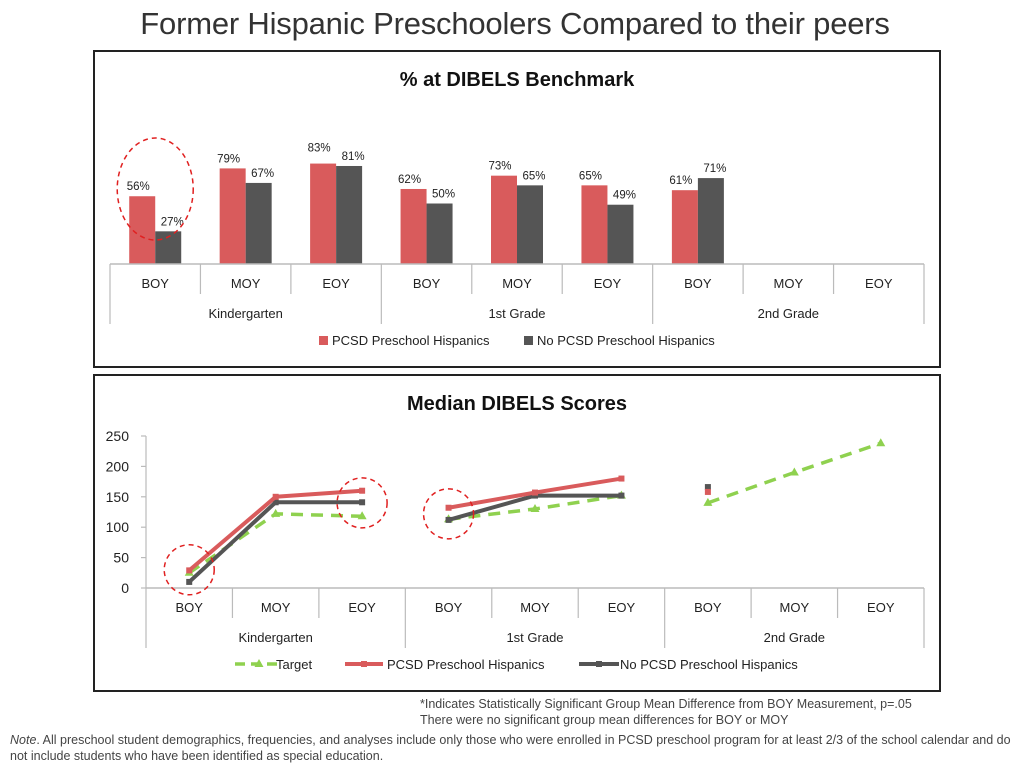  I want to click on y-tick-label: 250, so click(118, 436).